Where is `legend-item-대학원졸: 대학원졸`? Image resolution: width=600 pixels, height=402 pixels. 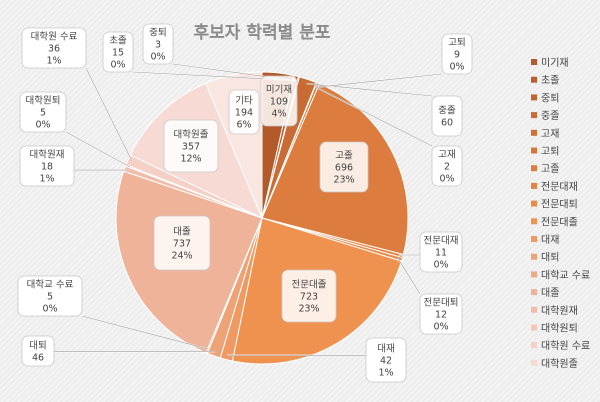 legend-item-대학원졸: 대학원졸 is located at coordinates (559, 364).